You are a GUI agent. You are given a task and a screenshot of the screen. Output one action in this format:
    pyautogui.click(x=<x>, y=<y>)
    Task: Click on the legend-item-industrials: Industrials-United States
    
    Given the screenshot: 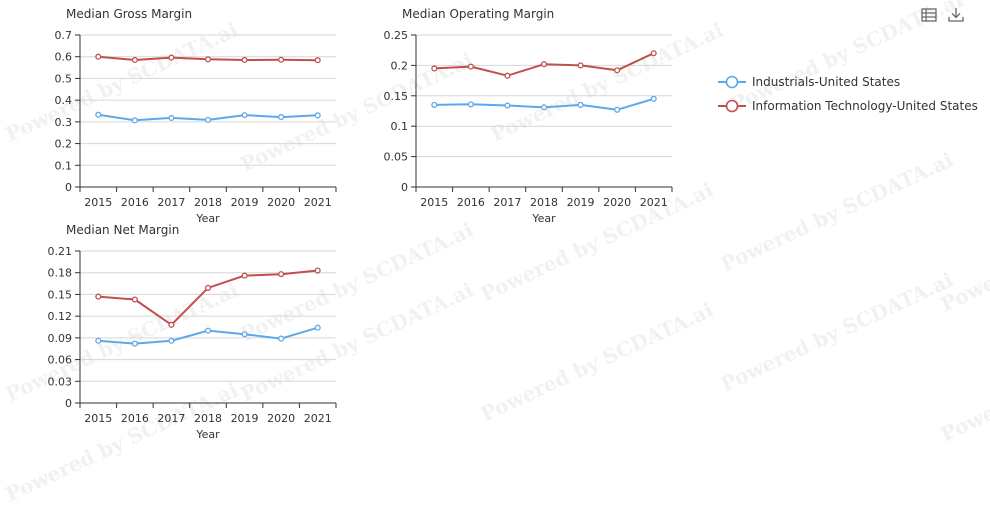 What is the action you would take?
    pyautogui.click(x=848, y=82)
    